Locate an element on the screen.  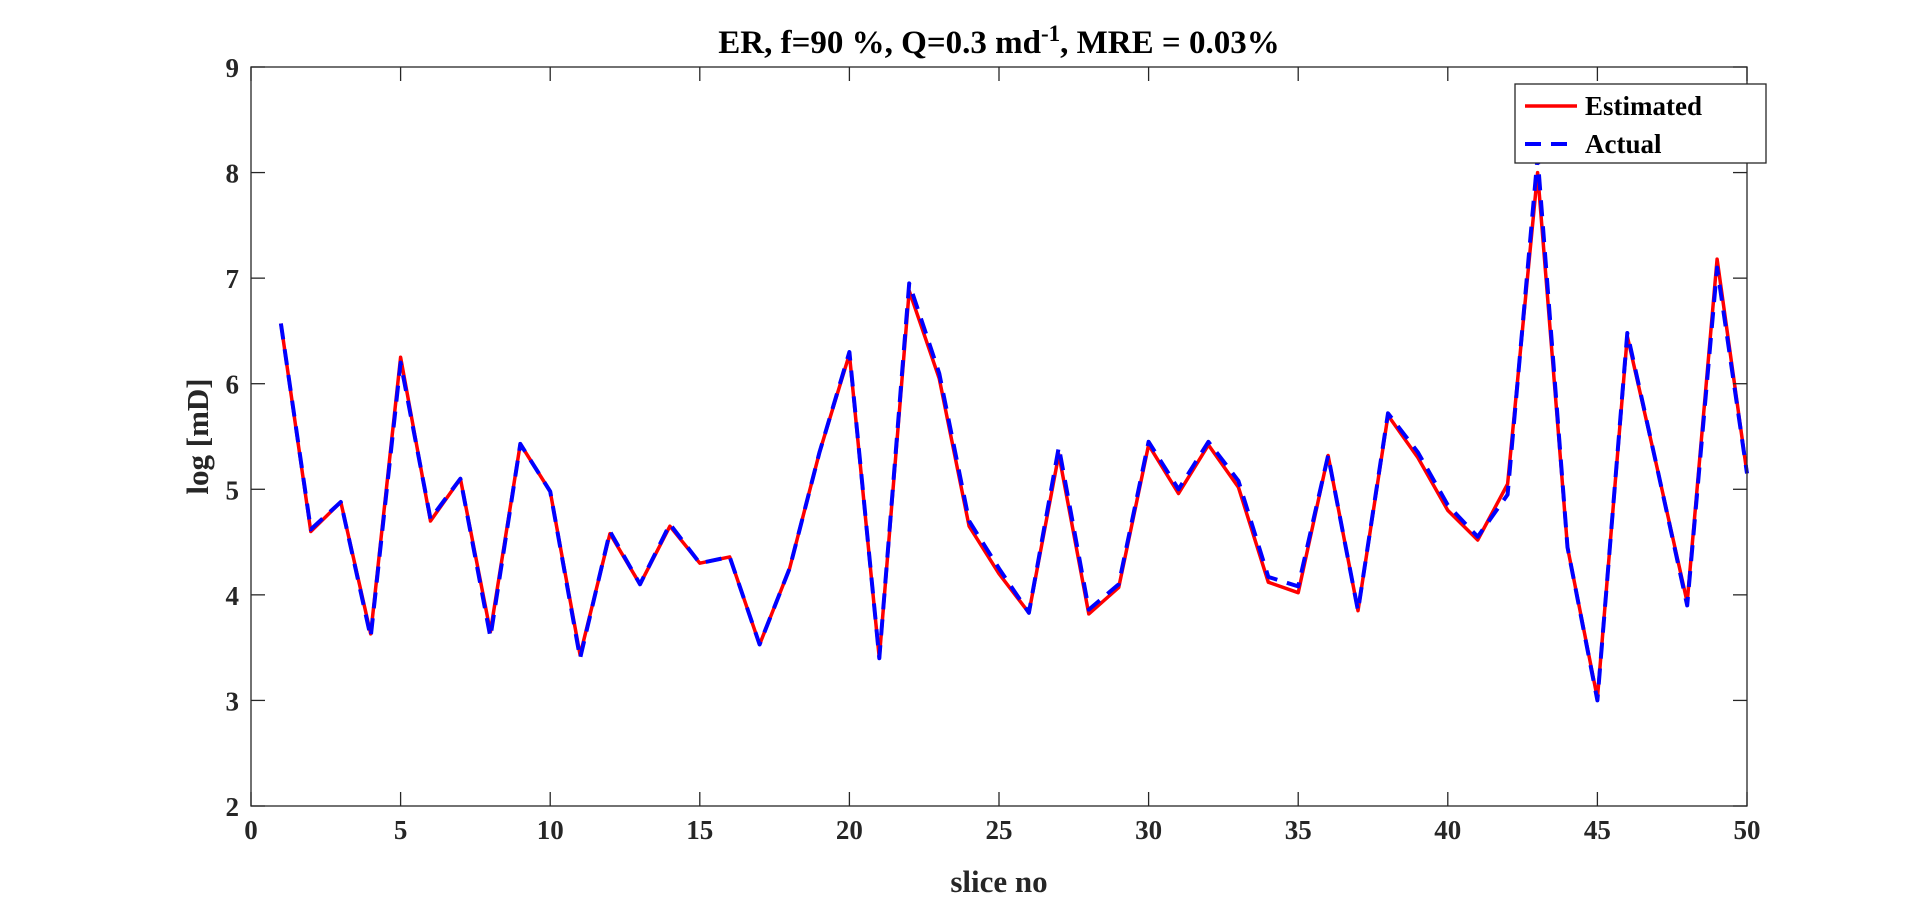
y-tick-label: 7 is located at coordinates (233, 279).